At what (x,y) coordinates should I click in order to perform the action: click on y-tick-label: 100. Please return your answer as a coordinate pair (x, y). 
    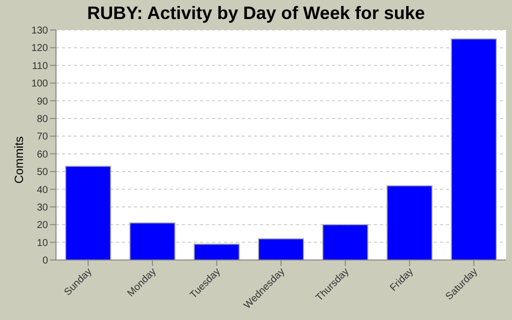
    Looking at the image, I should click on (39, 84).